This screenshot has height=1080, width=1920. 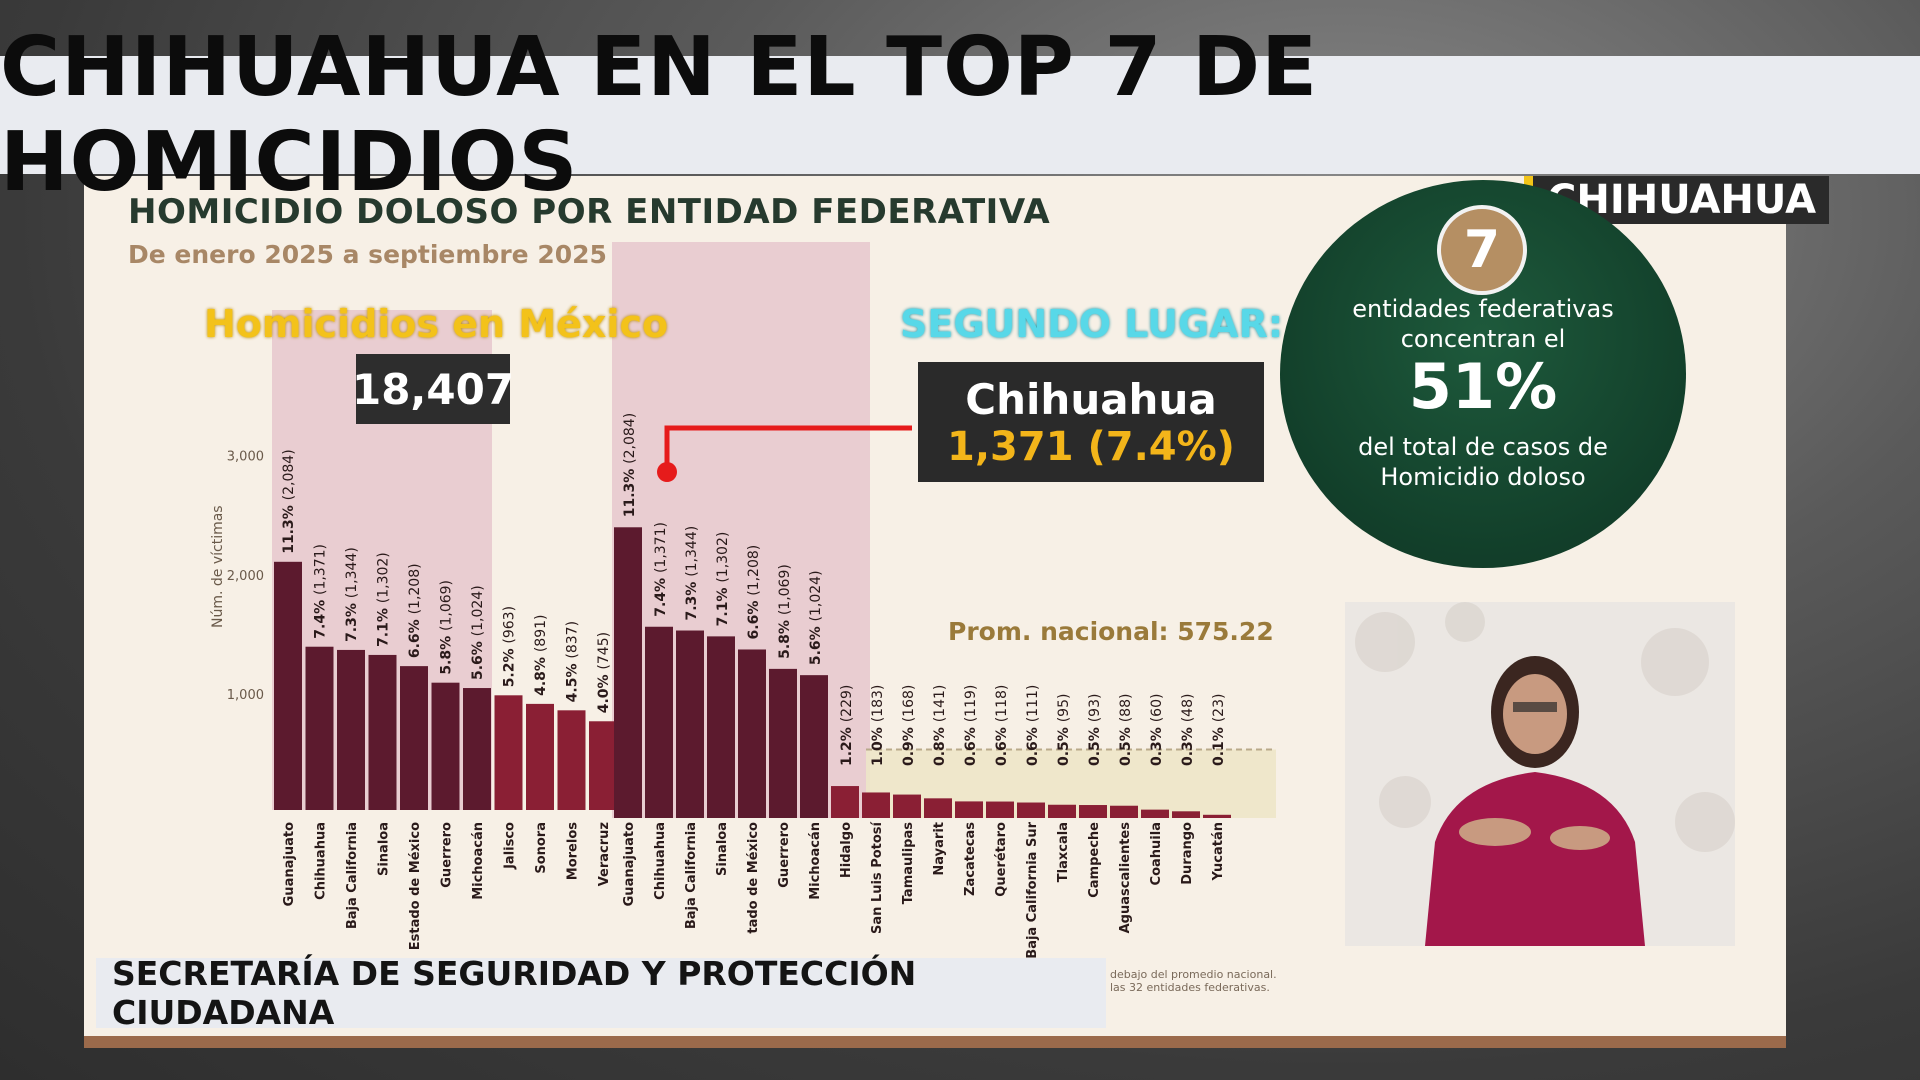 What do you see at coordinates (667, 472) in the screenshot?
I see `pointer-dot` at bounding box center [667, 472].